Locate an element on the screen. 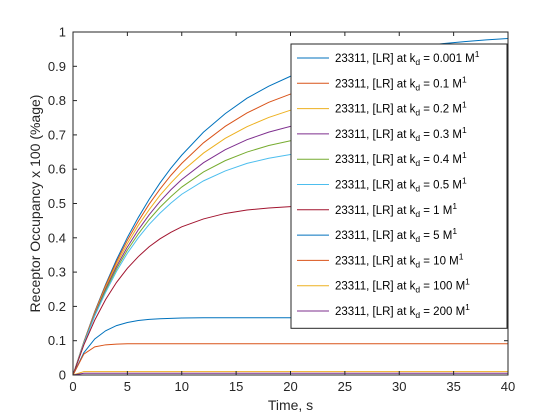 This screenshot has height=420, width=560. x-tick-label: 0 is located at coordinates (72, 386).